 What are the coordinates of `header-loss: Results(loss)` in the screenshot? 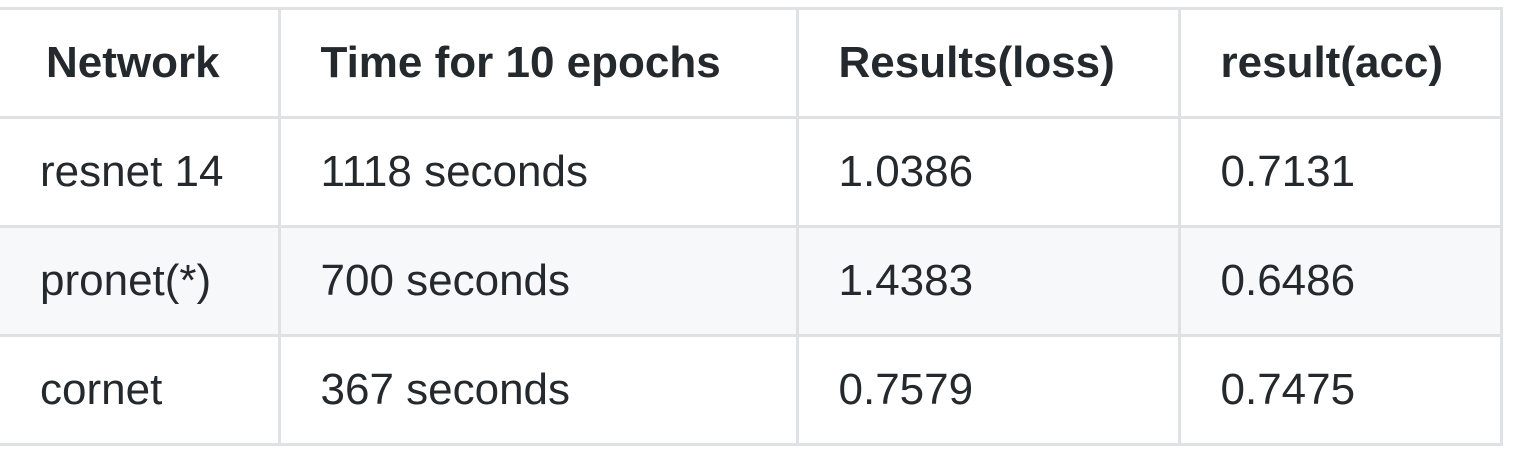 It's located at (988, 63).